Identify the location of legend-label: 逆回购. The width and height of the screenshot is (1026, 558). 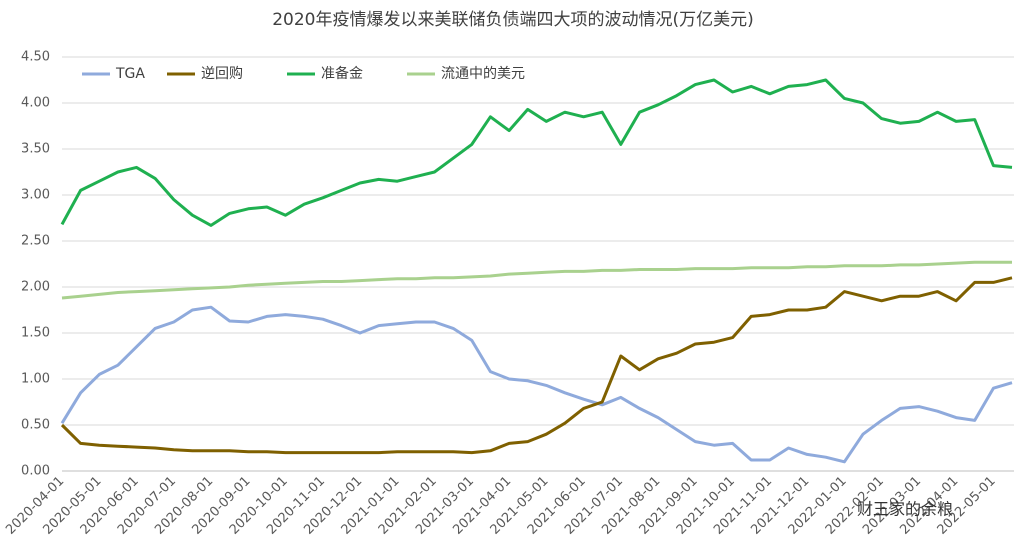
(222, 74).